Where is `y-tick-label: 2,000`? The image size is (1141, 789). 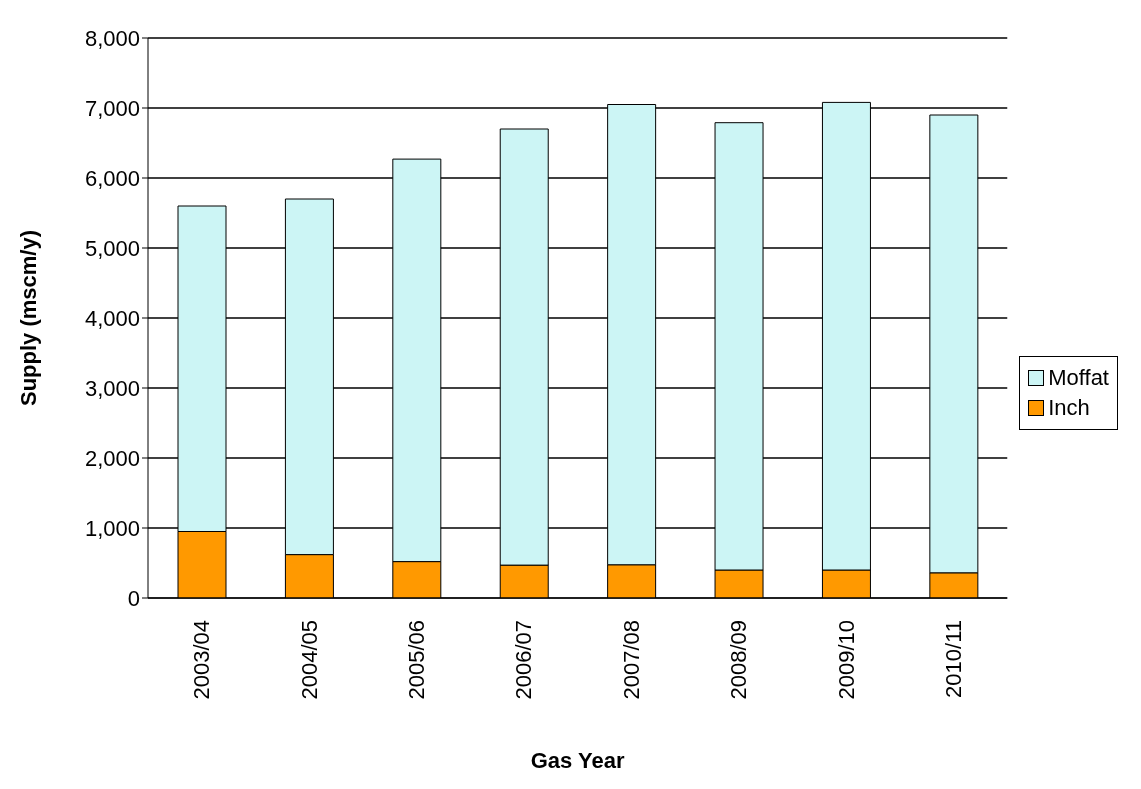 y-tick-label: 2,000 is located at coordinates (112, 458).